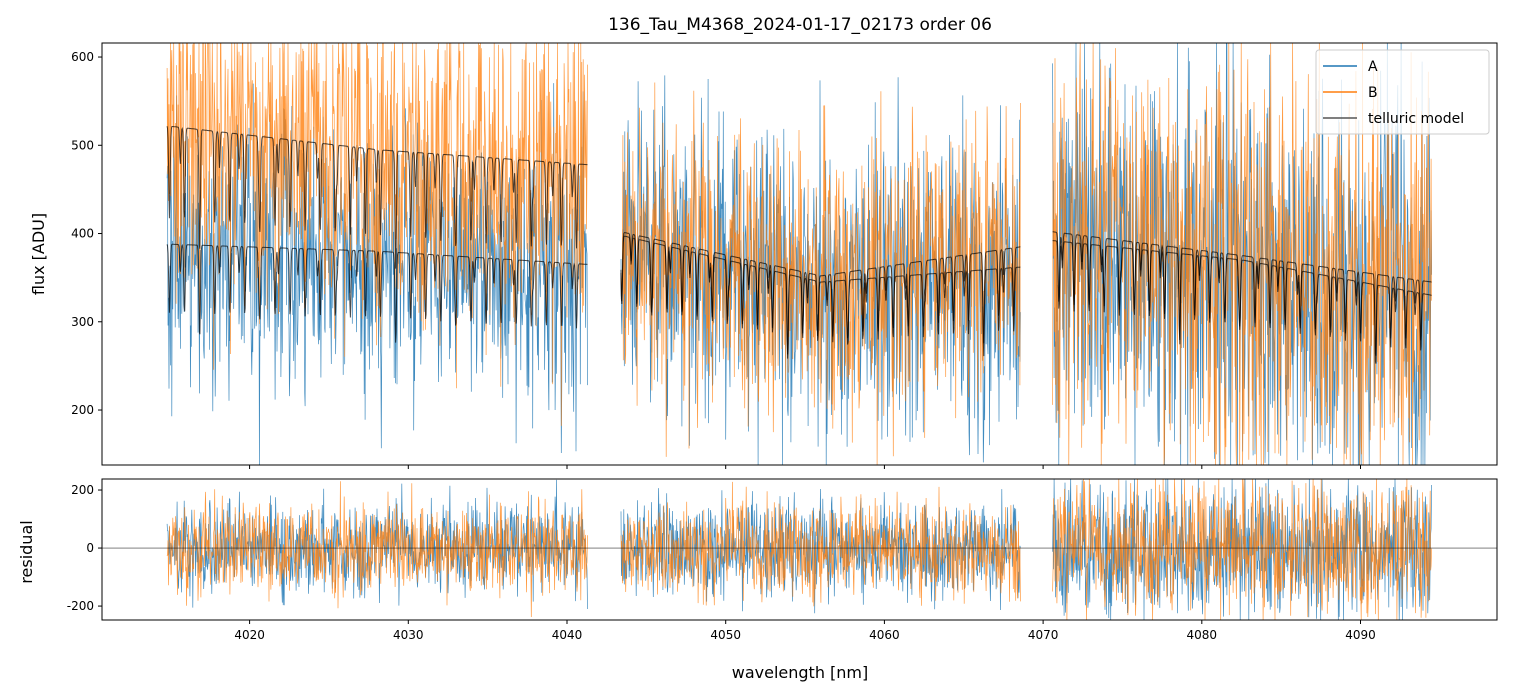  What do you see at coordinates (408, 635) in the screenshot?
I see `x-tick-label: 4030` at bounding box center [408, 635].